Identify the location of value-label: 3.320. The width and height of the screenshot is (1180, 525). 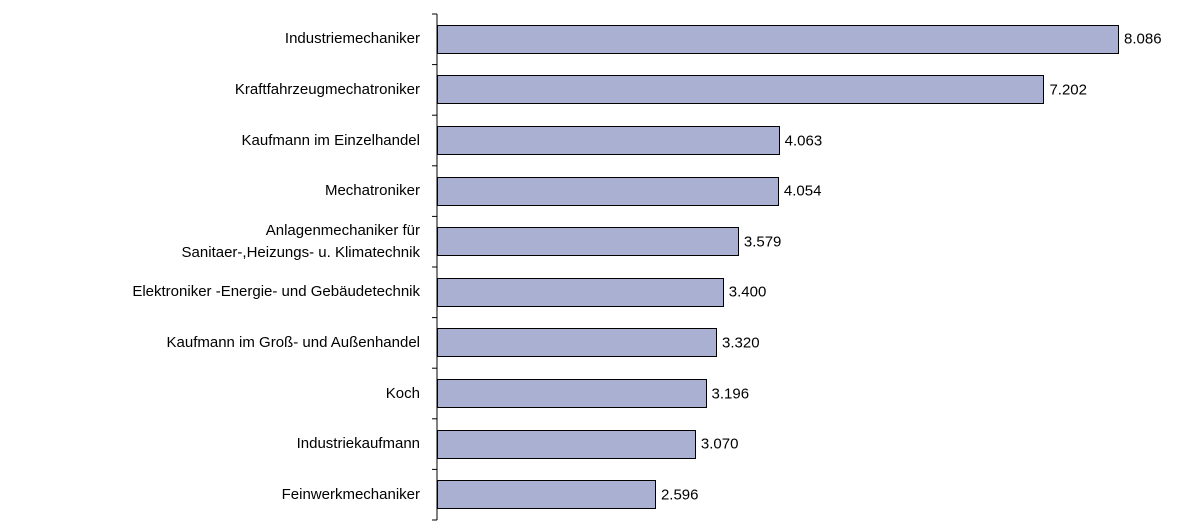
(741, 343).